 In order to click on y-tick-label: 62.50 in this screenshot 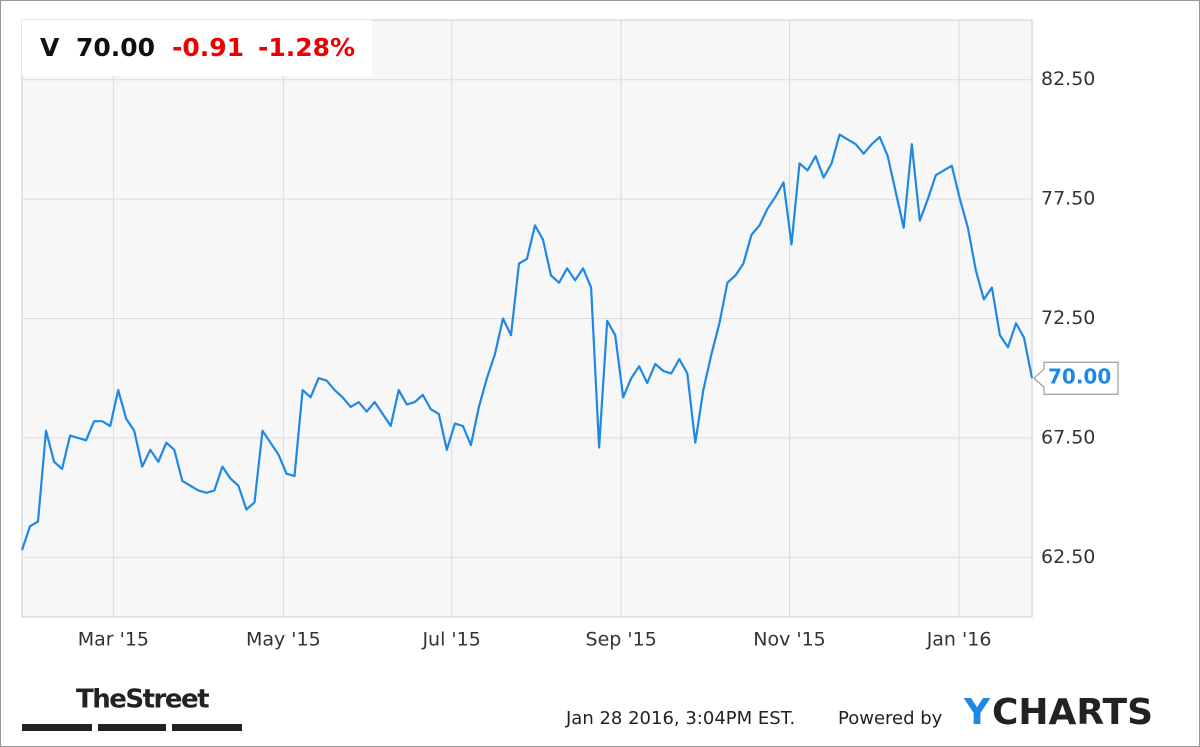, I will do `click(1068, 557)`.